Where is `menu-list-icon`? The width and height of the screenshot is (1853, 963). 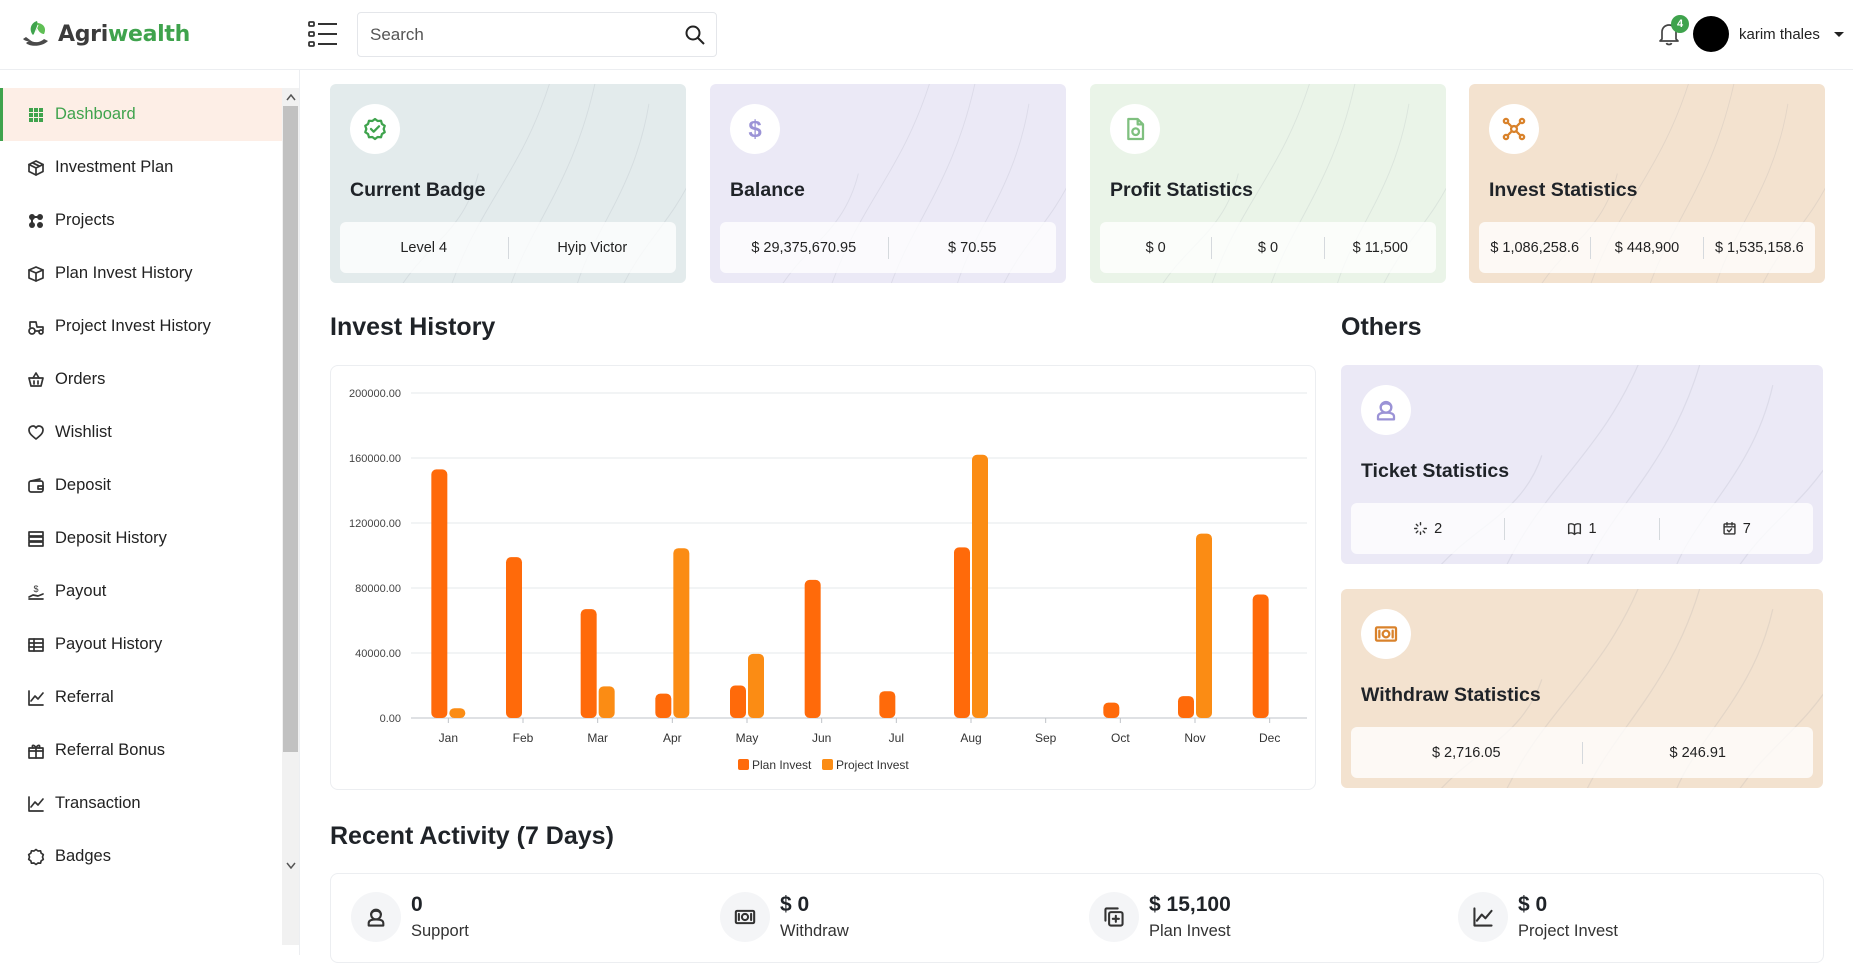
menu-list-icon is located at coordinates (323, 34).